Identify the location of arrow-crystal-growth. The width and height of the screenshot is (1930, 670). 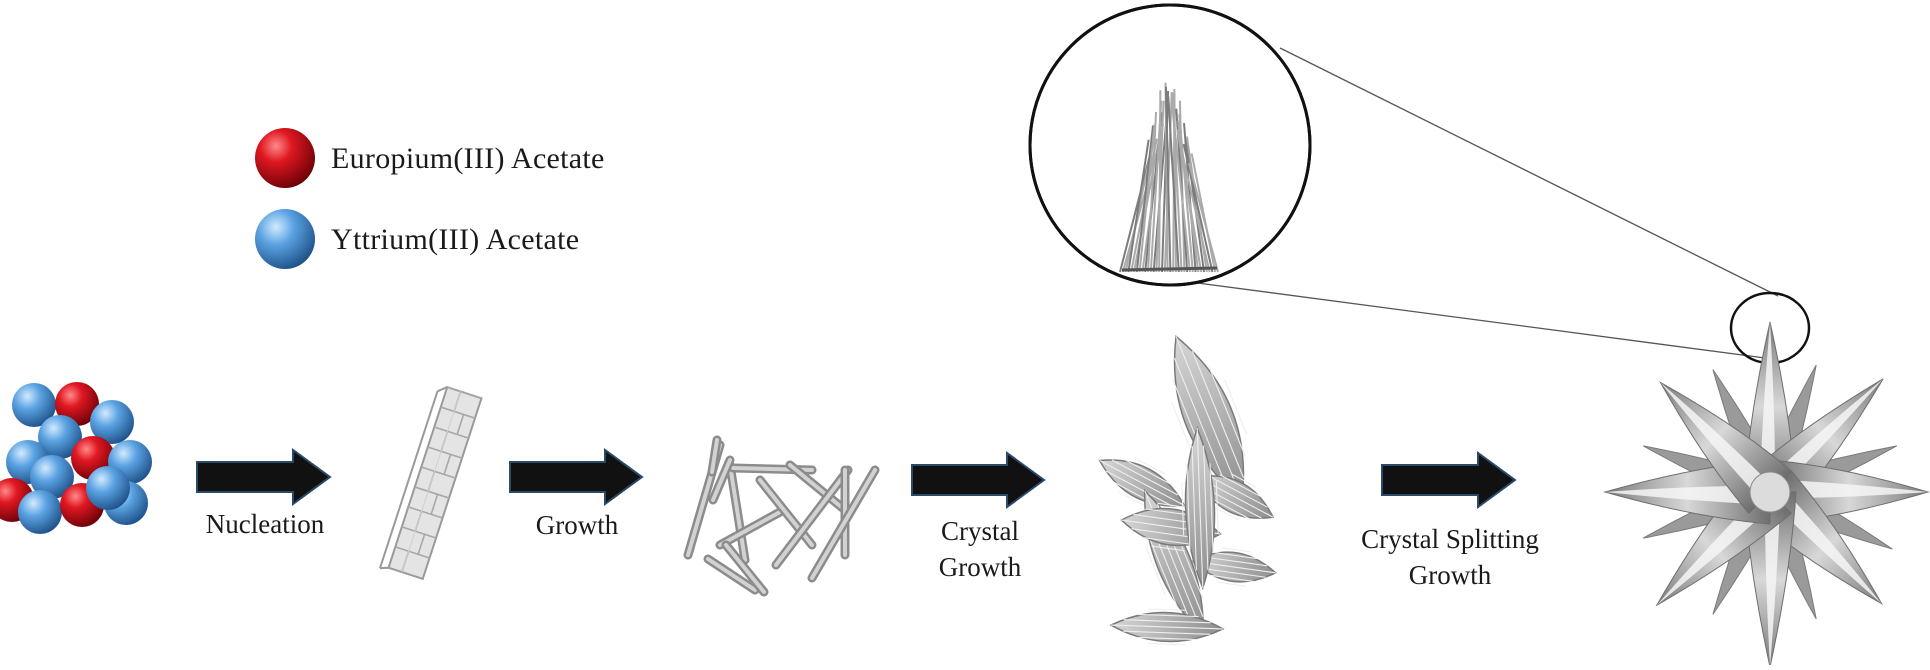
(978, 480).